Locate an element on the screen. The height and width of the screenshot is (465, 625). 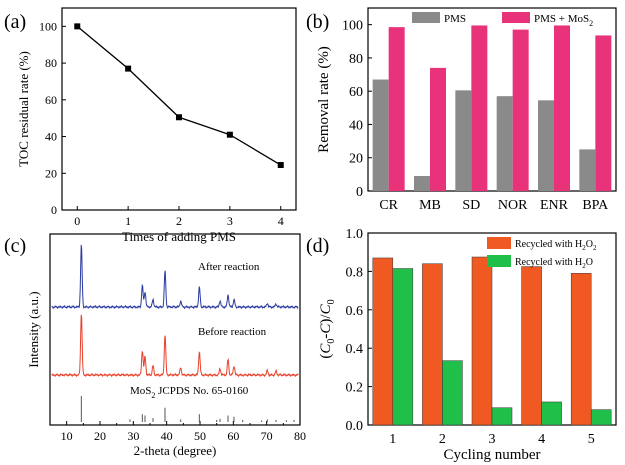
panel-b-label: (b) is located at coordinates (317, 22).